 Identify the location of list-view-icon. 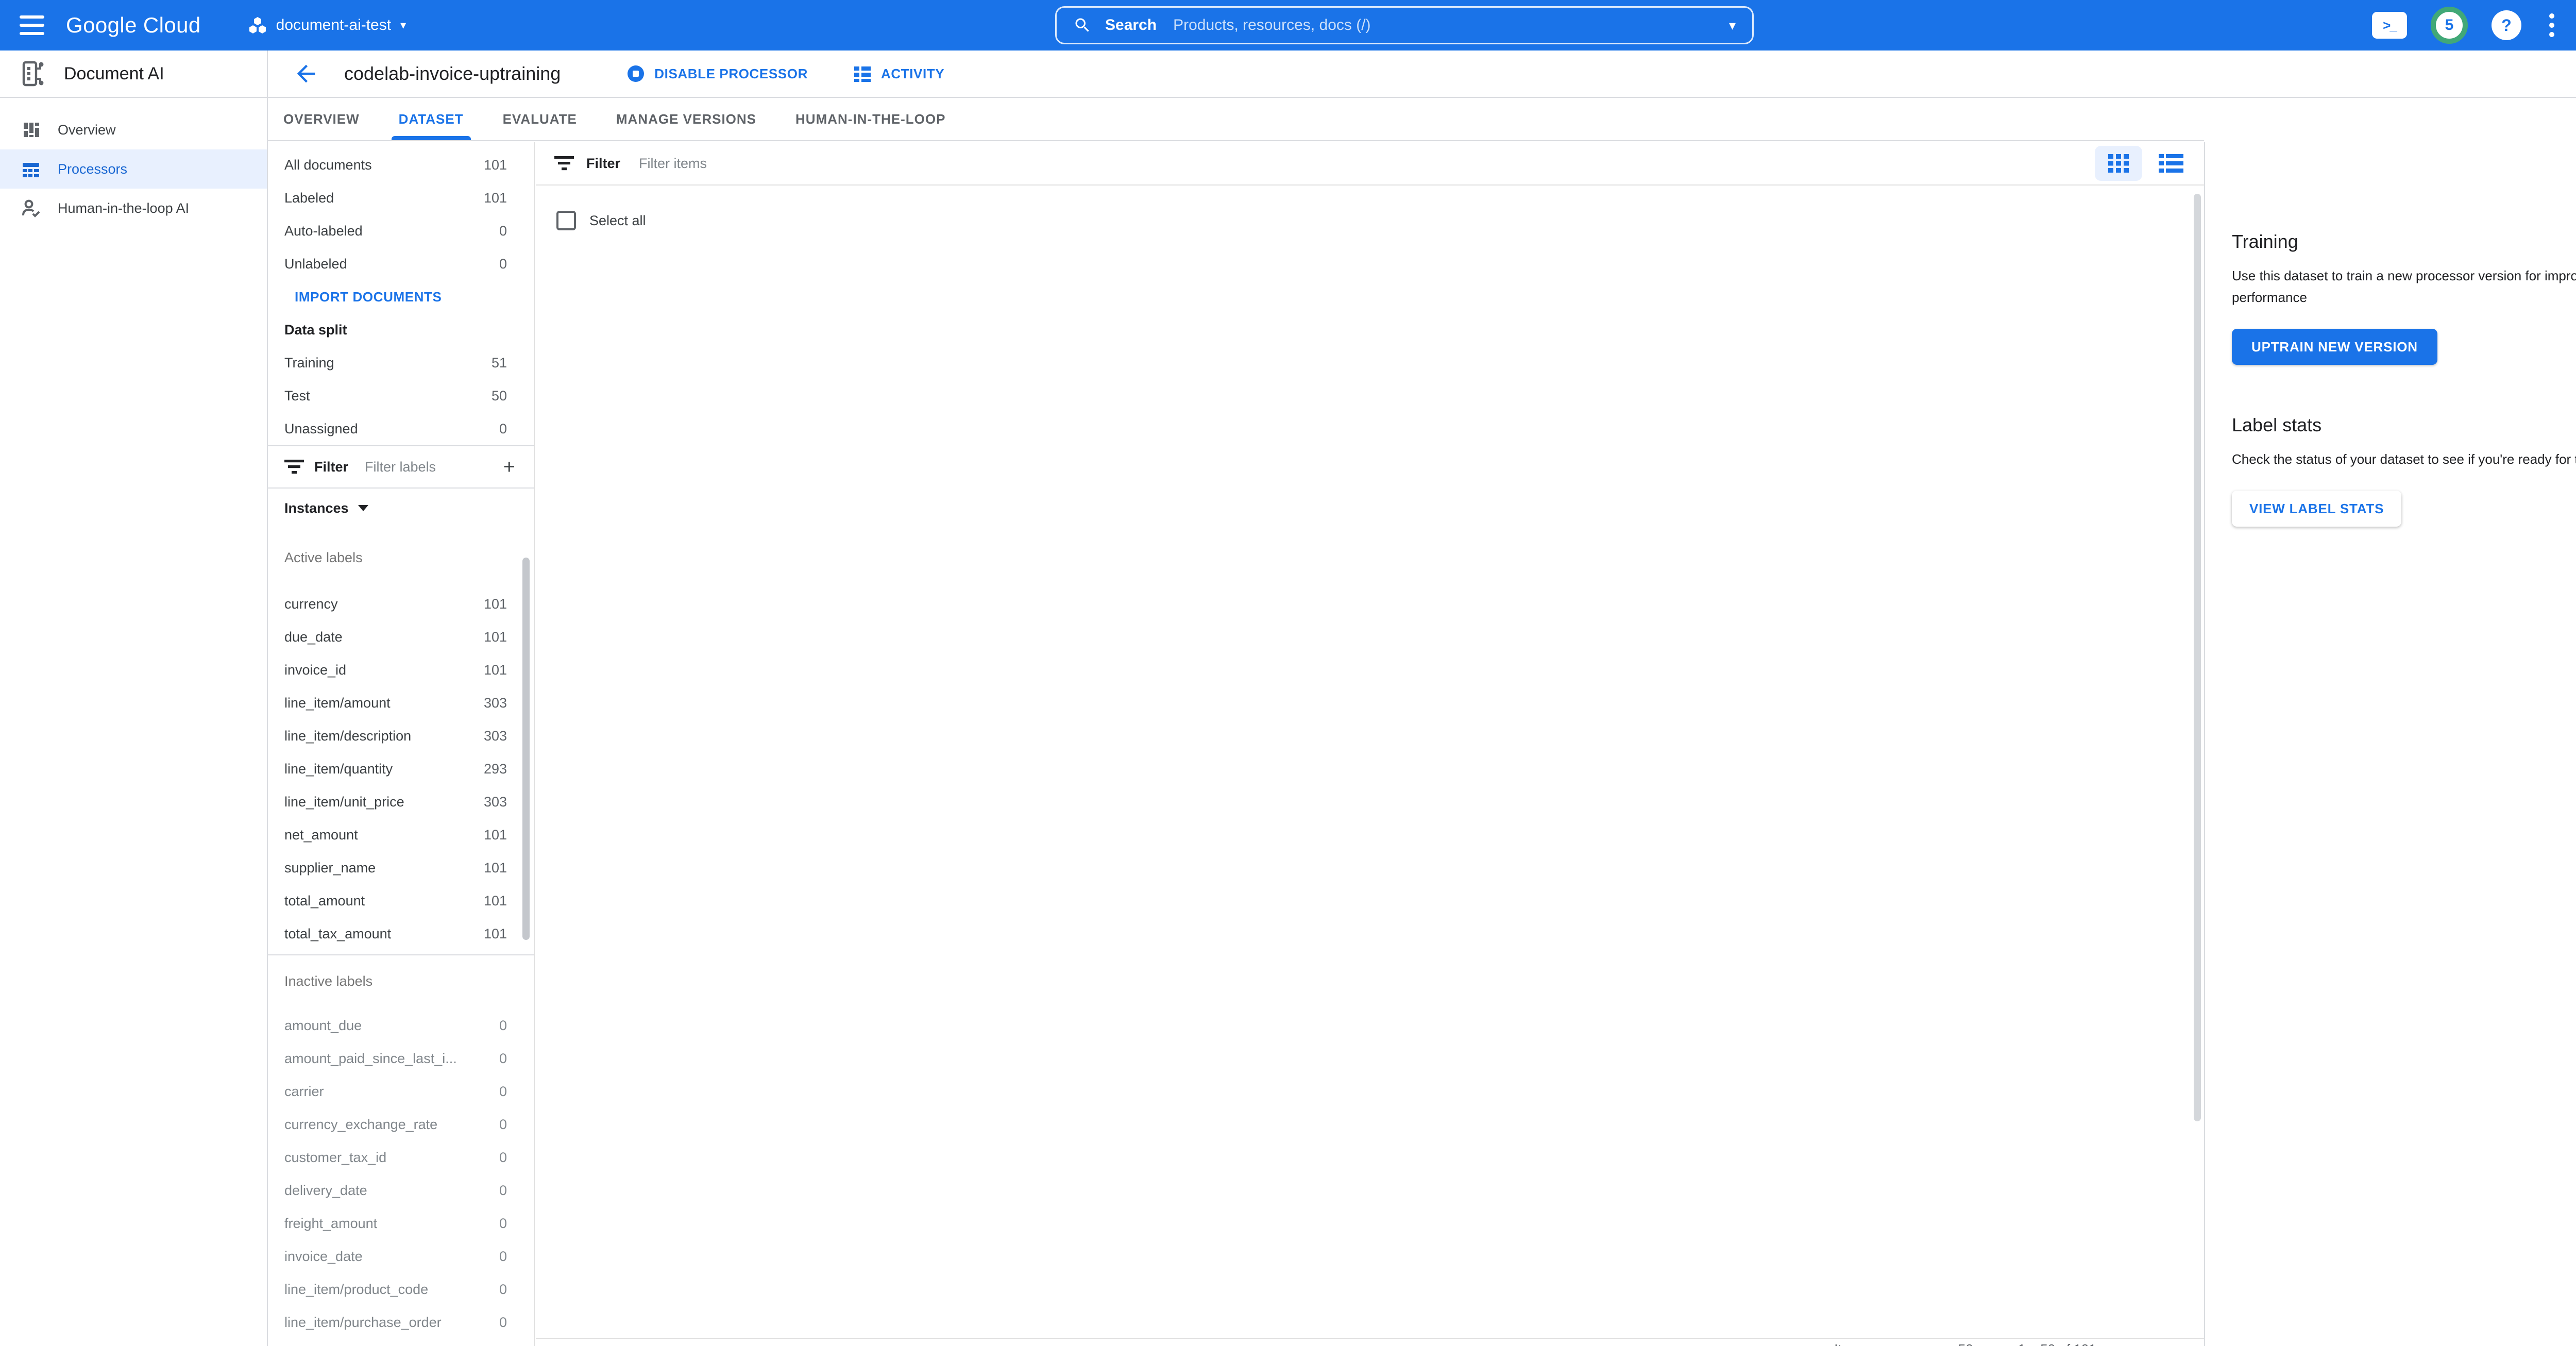
(2171, 163).